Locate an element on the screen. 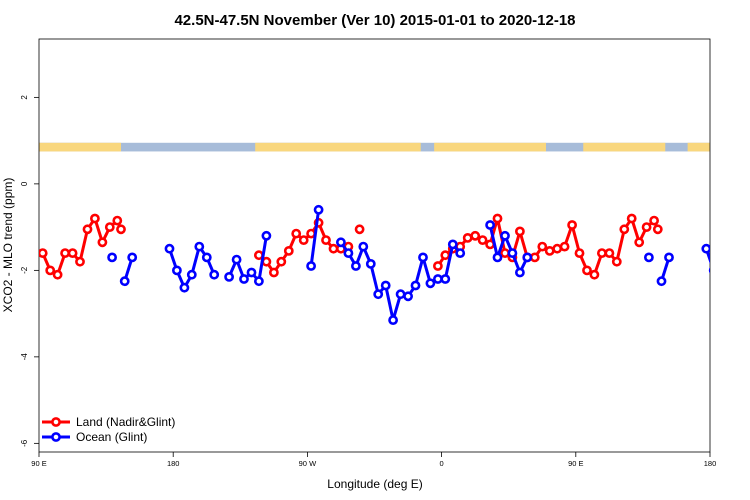  y-axis-label: XCO2 - MLO trend (ppm) is located at coordinates (8, 245).